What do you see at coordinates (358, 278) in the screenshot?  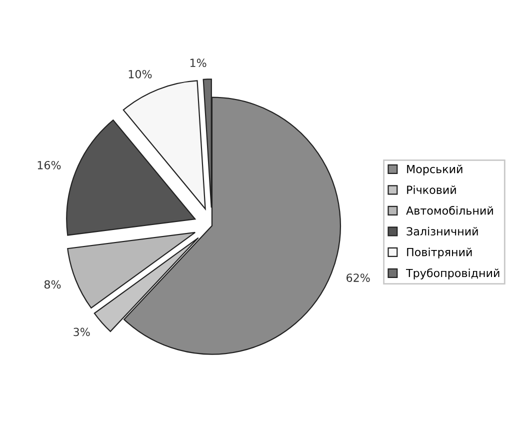 I see `data-label: 62%` at bounding box center [358, 278].